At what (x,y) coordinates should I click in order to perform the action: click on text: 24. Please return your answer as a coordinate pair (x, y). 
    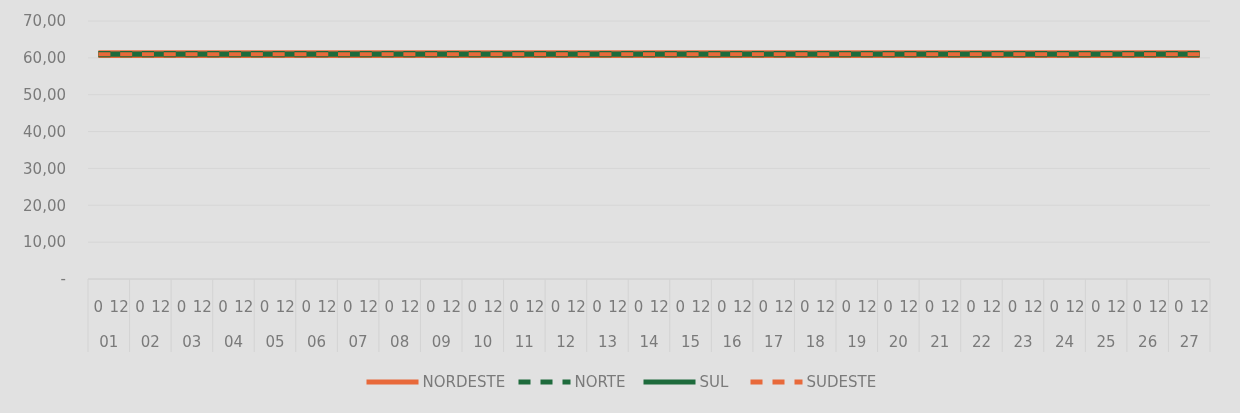
    Looking at the image, I should click on (1065, 342).